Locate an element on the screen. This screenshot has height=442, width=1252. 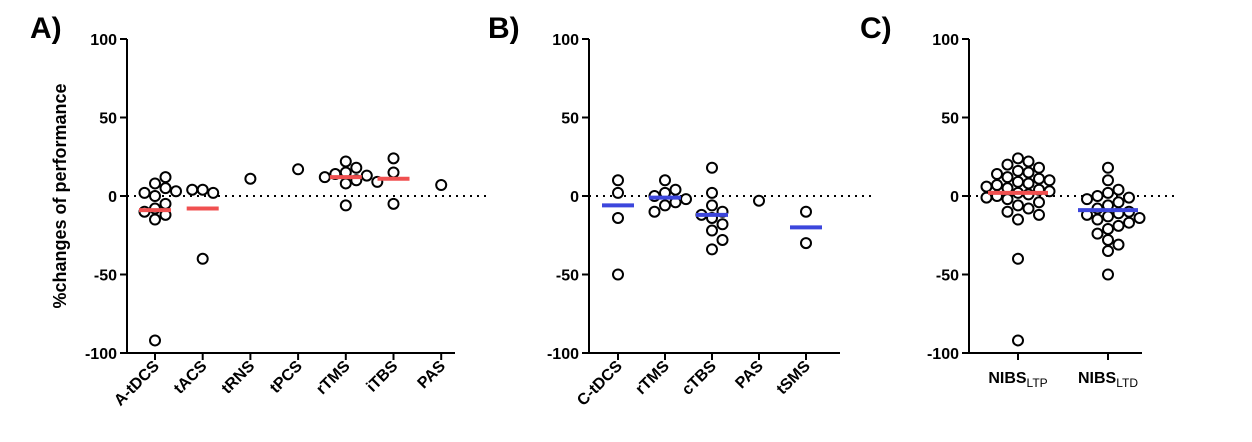
x-category-label: NIBSLTP is located at coordinates (1017, 380).